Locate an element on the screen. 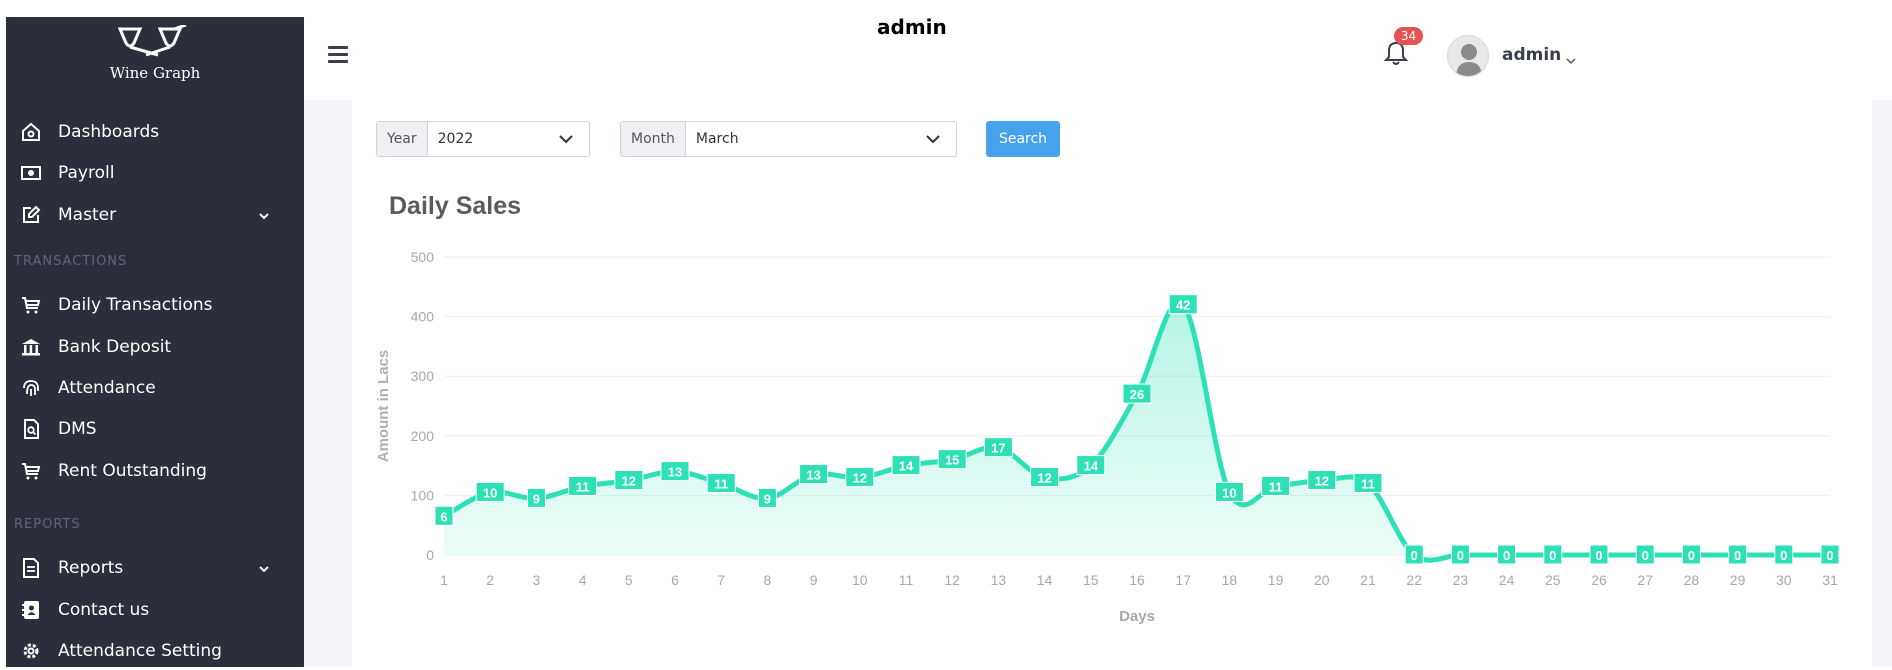 This screenshot has width=1892, height=670. sidebar-item-rent-outstanding: Rent Outstanding is located at coordinates (155, 471).